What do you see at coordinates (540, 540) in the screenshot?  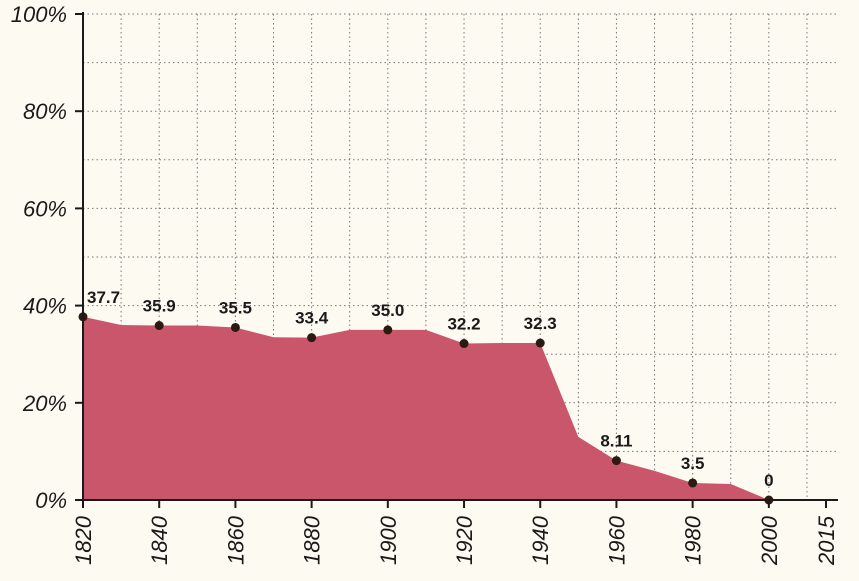 I see `x-tick-label: 1940` at bounding box center [540, 540].